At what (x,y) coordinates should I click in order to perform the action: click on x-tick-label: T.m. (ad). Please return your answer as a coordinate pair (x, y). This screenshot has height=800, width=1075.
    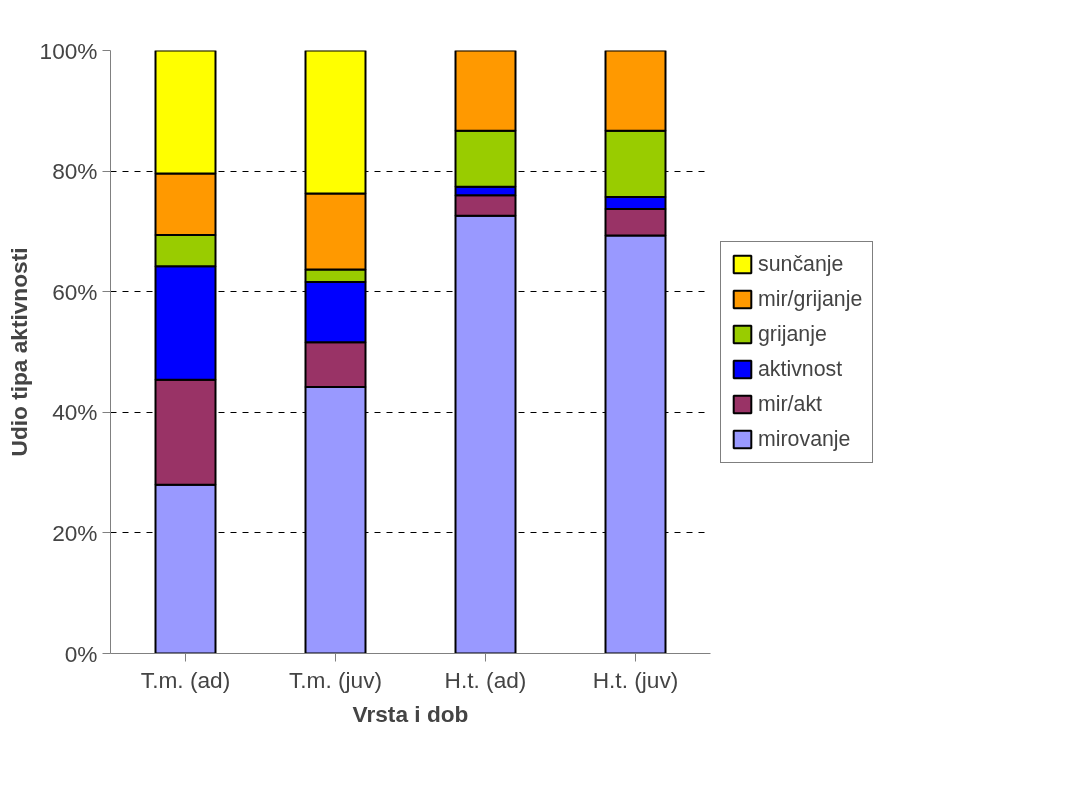
    Looking at the image, I should click on (185, 679).